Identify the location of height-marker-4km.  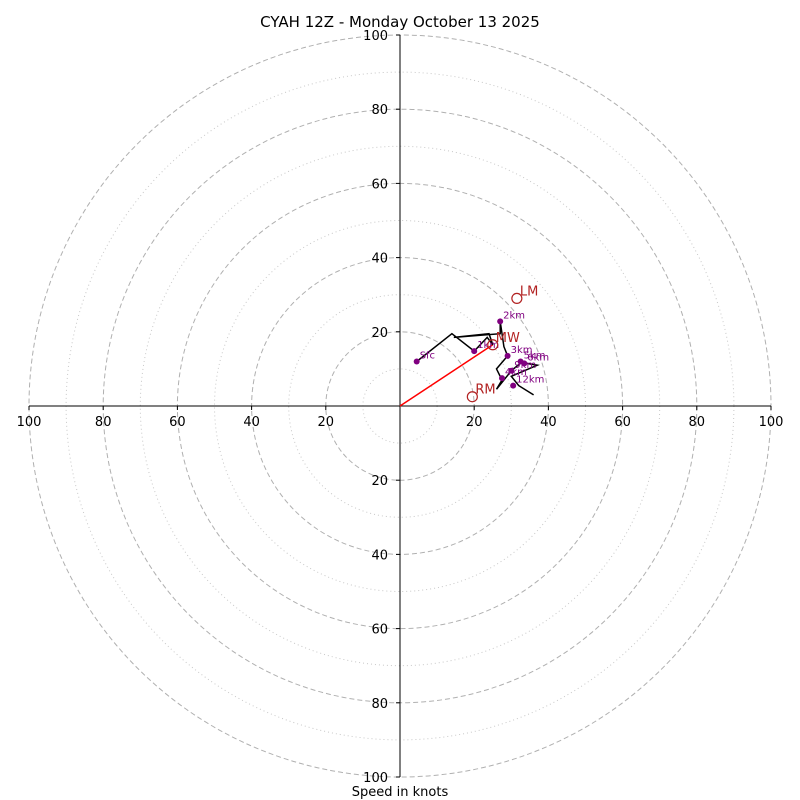
(502, 378).